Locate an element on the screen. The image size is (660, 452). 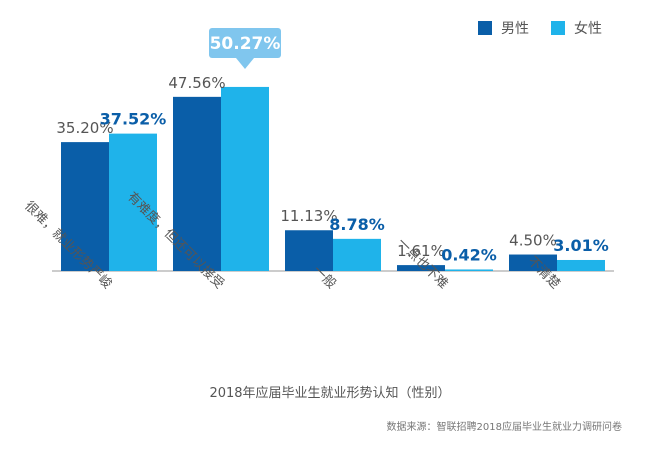
legend-swatch-female is located at coordinates (558, 28).